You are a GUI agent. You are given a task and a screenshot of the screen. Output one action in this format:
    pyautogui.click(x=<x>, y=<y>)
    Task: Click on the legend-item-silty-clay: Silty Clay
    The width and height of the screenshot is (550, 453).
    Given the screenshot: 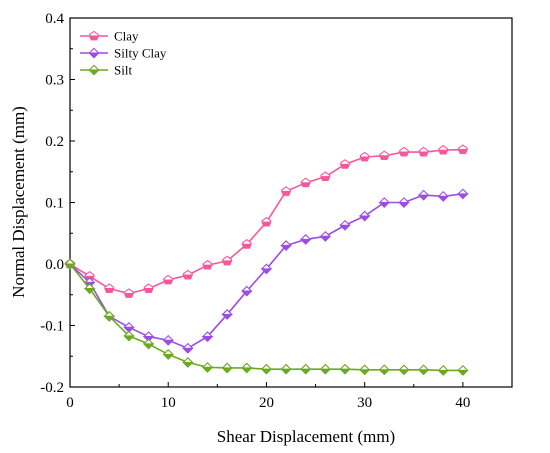 What is the action you would take?
    pyautogui.click(x=123, y=53)
    